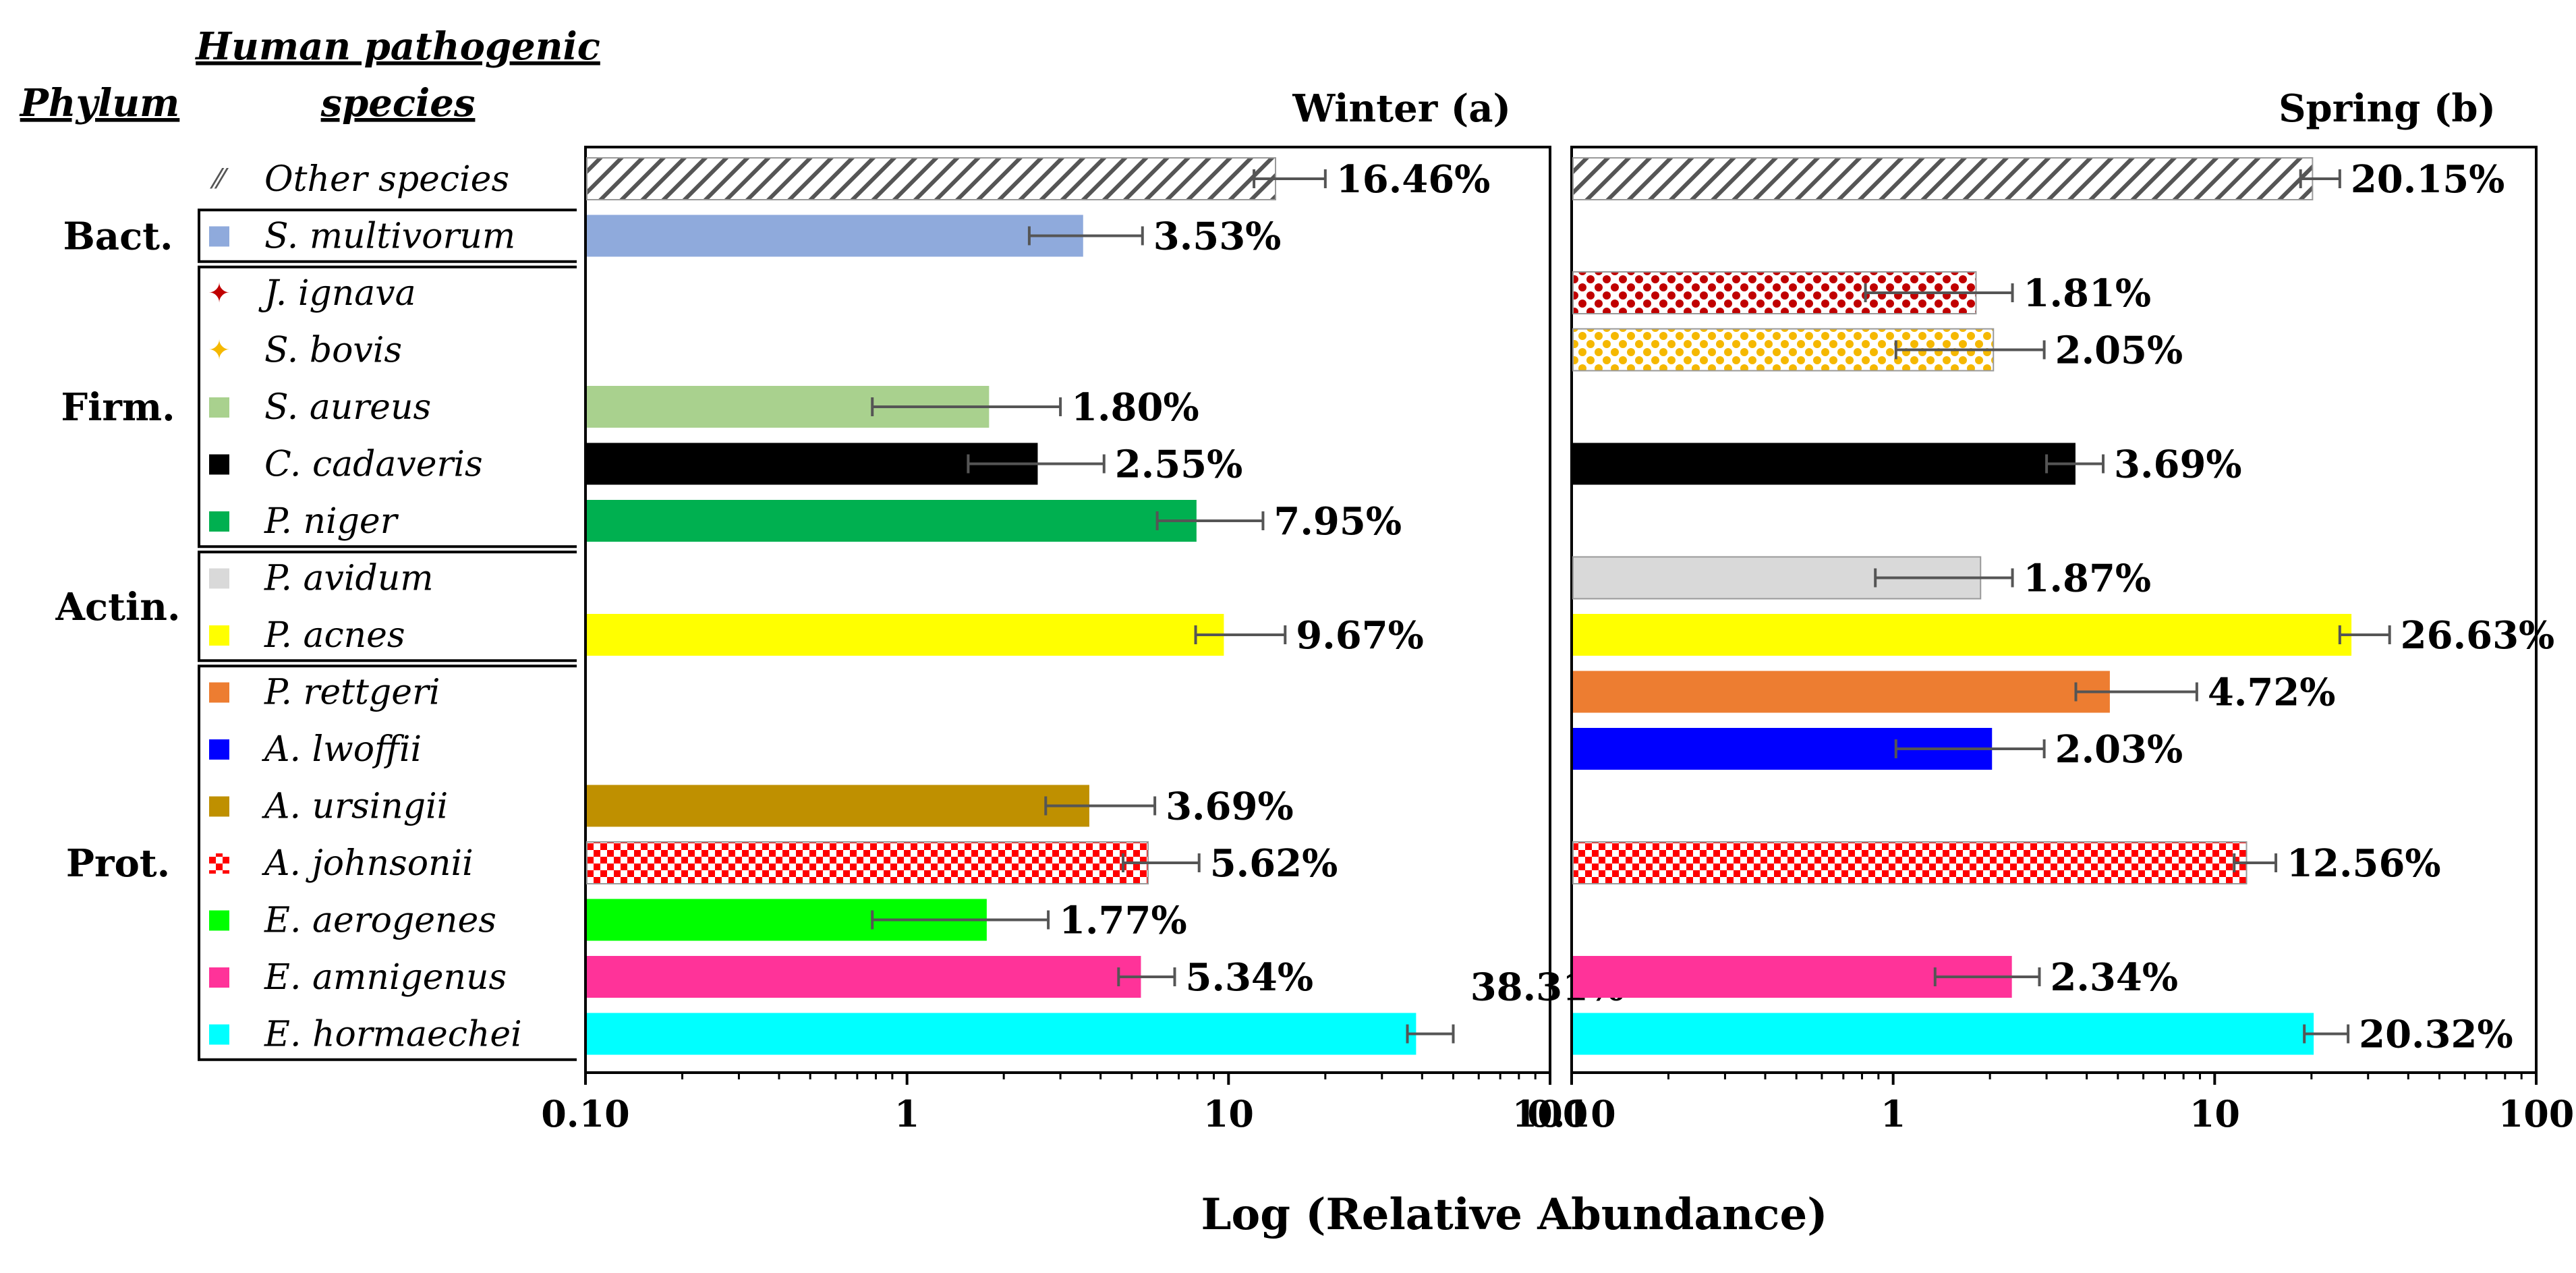 The height and width of the screenshot is (1273, 2576). What do you see at coordinates (931, 178) in the screenshot?
I see `bar-winter-a-other-species` at bounding box center [931, 178].